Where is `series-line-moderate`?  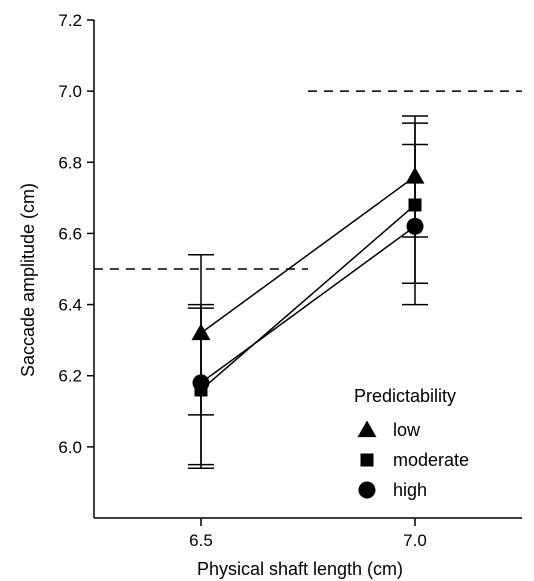
series-line-moderate is located at coordinates (308, 297).